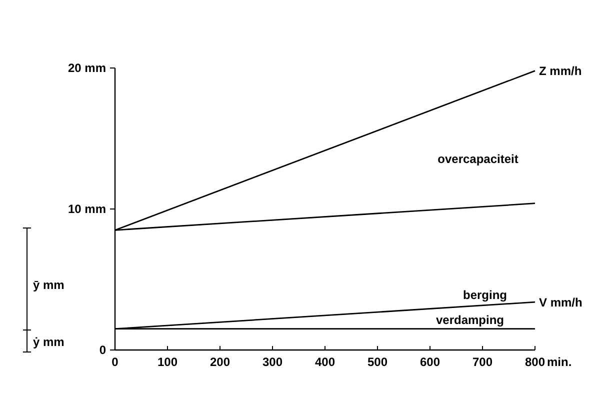  What do you see at coordinates (325, 362) in the screenshot?
I see `x-tick-label: 400` at bounding box center [325, 362].